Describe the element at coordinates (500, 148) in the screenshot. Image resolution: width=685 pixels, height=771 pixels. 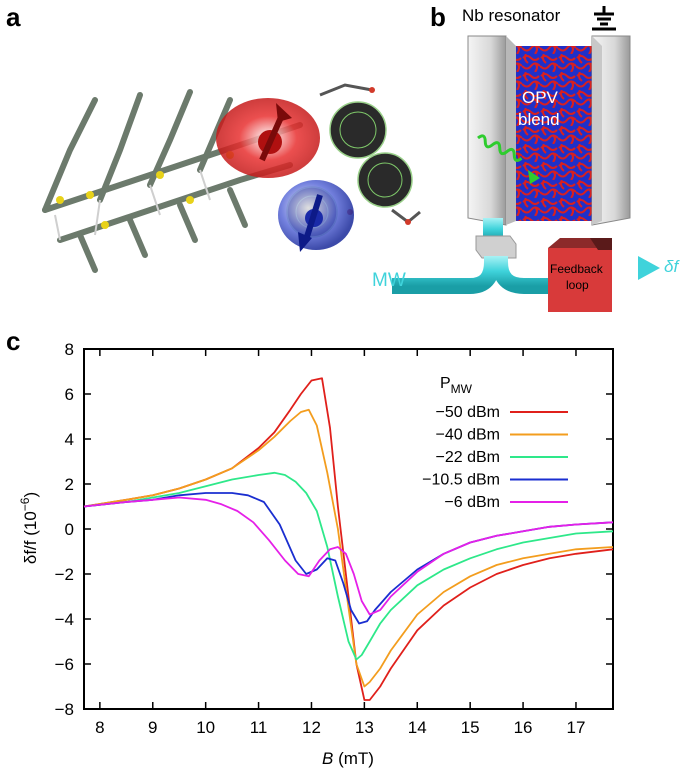
I see `photon-wave-icon` at that location.